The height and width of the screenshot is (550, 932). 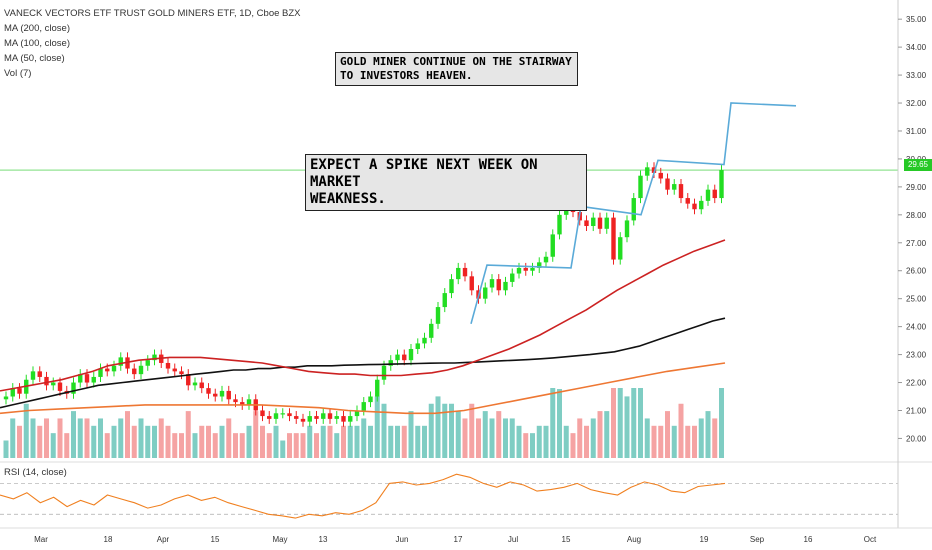 I want to click on legend-vol: Vol (7), so click(x=18, y=73).